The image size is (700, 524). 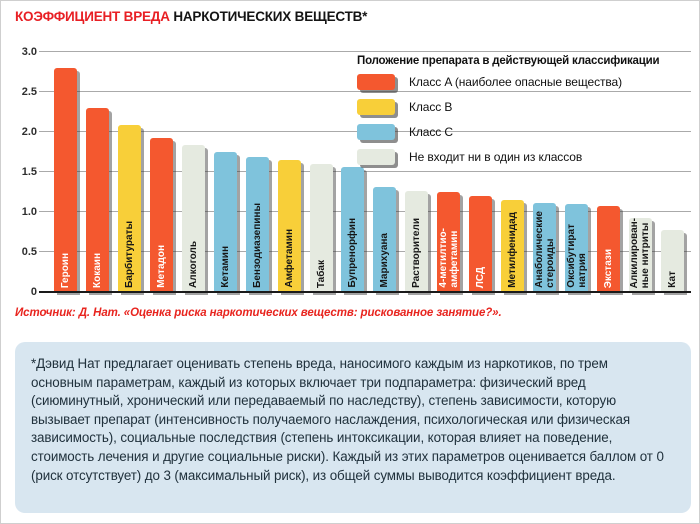 What do you see at coordinates (225, 222) in the screenshot?
I see `chart-bar: Кетамин` at bounding box center [225, 222].